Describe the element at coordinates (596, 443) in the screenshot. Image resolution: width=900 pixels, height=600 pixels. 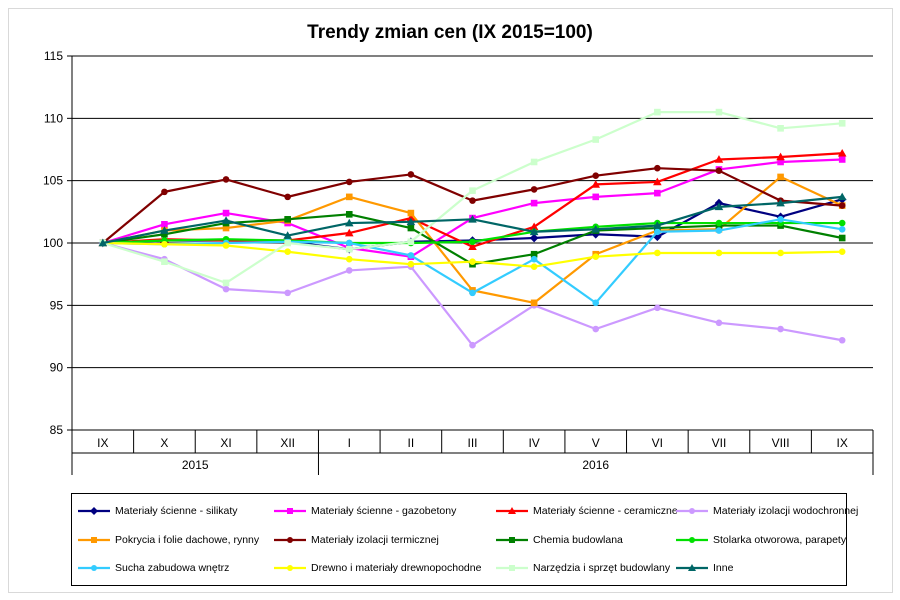
I see `x-tick-label: V` at that location.